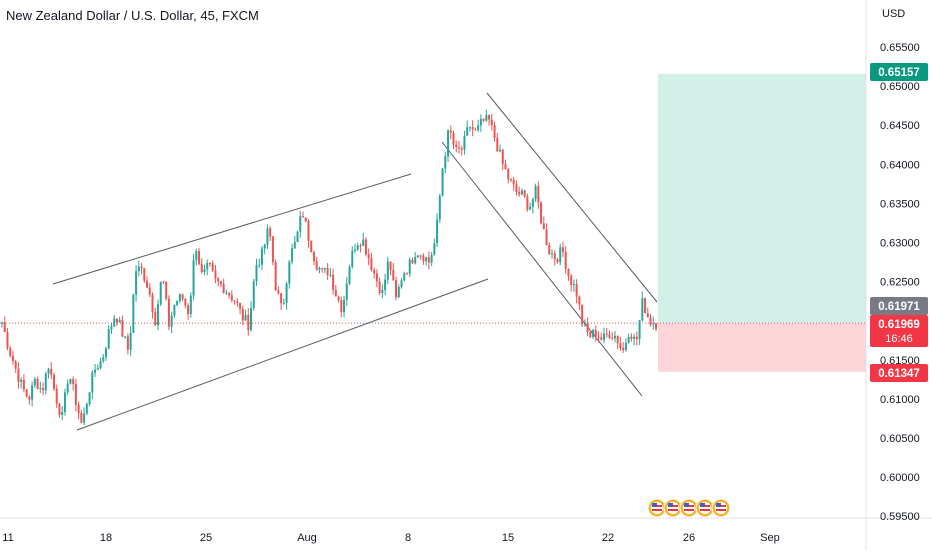 The width and height of the screenshot is (932, 555). What do you see at coordinates (900, 283) in the screenshot?
I see `price-tick-label: 0.62500` at bounding box center [900, 283].